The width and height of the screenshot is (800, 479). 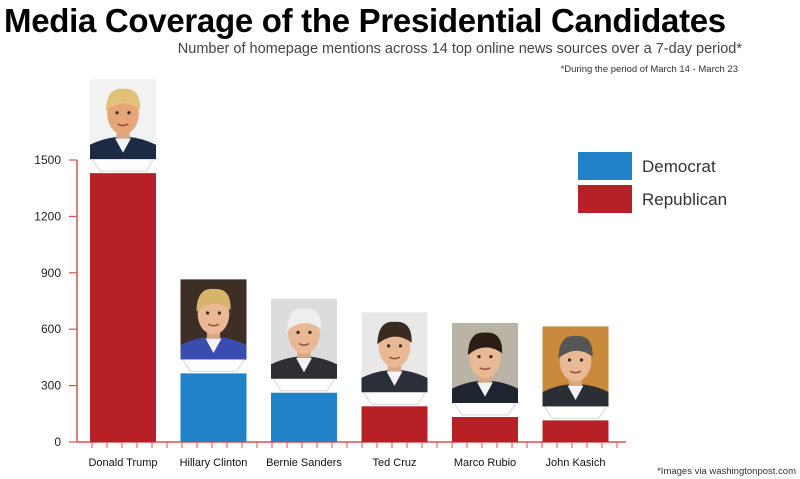 What do you see at coordinates (214, 463) in the screenshot?
I see `category-label: Hillary Clinton` at bounding box center [214, 463].